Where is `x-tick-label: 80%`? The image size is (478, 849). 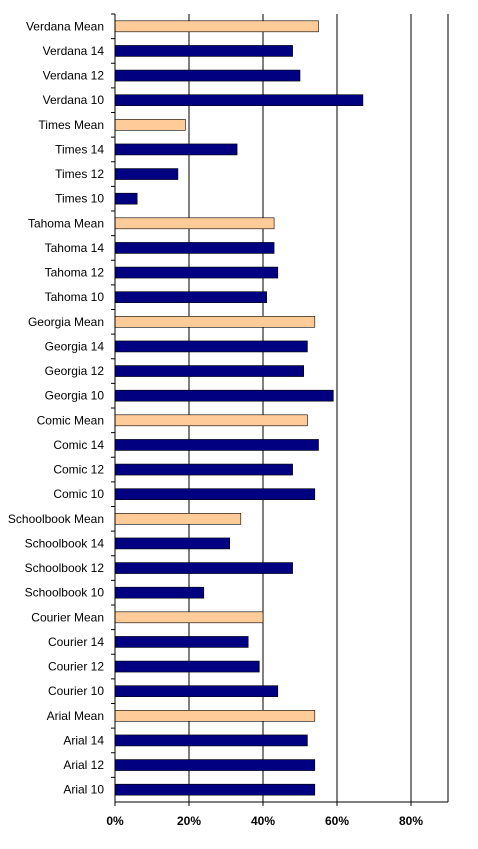 x-tick-label: 80% is located at coordinates (411, 821).